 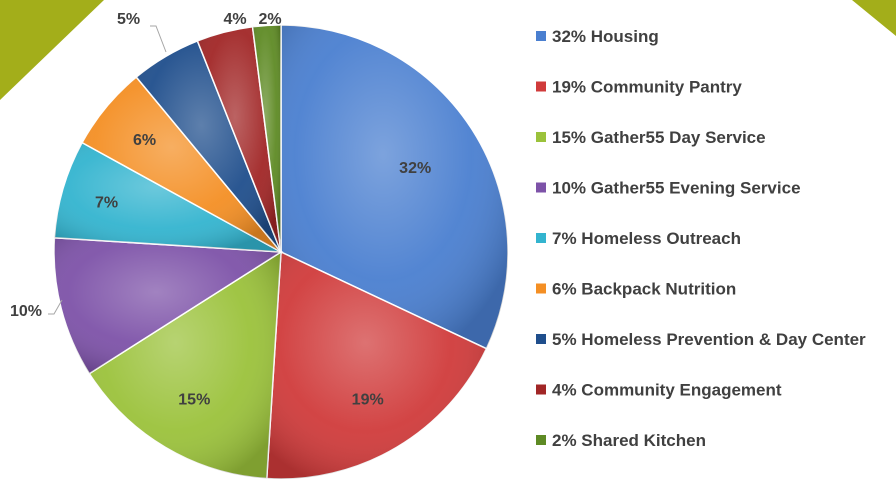 What do you see at coordinates (144, 140) in the screenshot?
I see `slice-label-6: 6%` at bounding box center [144, 140].